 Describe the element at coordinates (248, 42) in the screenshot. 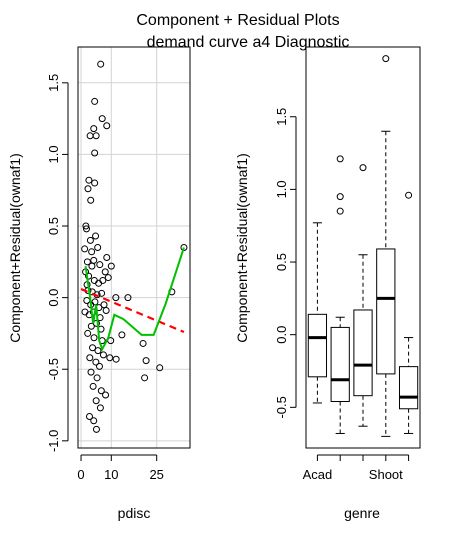

I see `figure-subtitle: demand curve a4 Diagnostic` at that location.